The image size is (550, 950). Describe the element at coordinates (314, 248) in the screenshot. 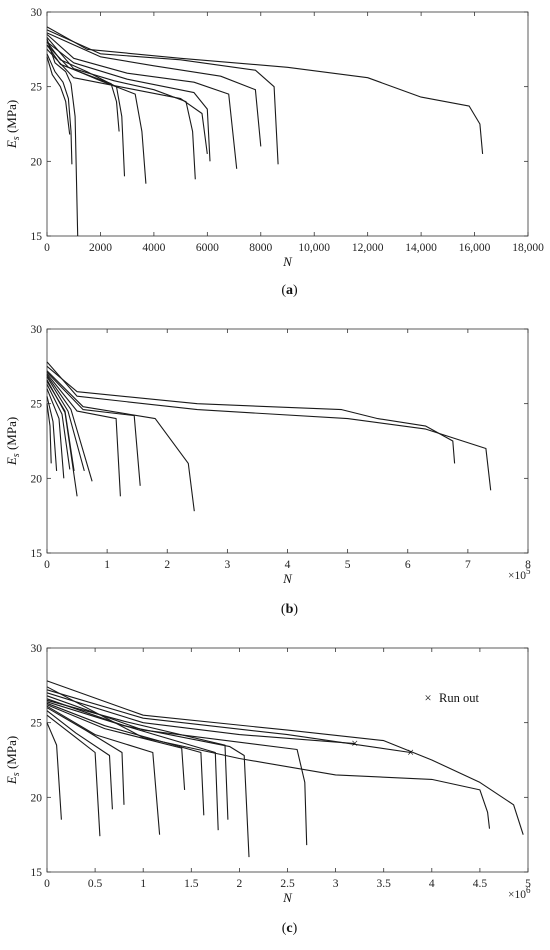

I see `x-tick-label: 10,000` at that location.